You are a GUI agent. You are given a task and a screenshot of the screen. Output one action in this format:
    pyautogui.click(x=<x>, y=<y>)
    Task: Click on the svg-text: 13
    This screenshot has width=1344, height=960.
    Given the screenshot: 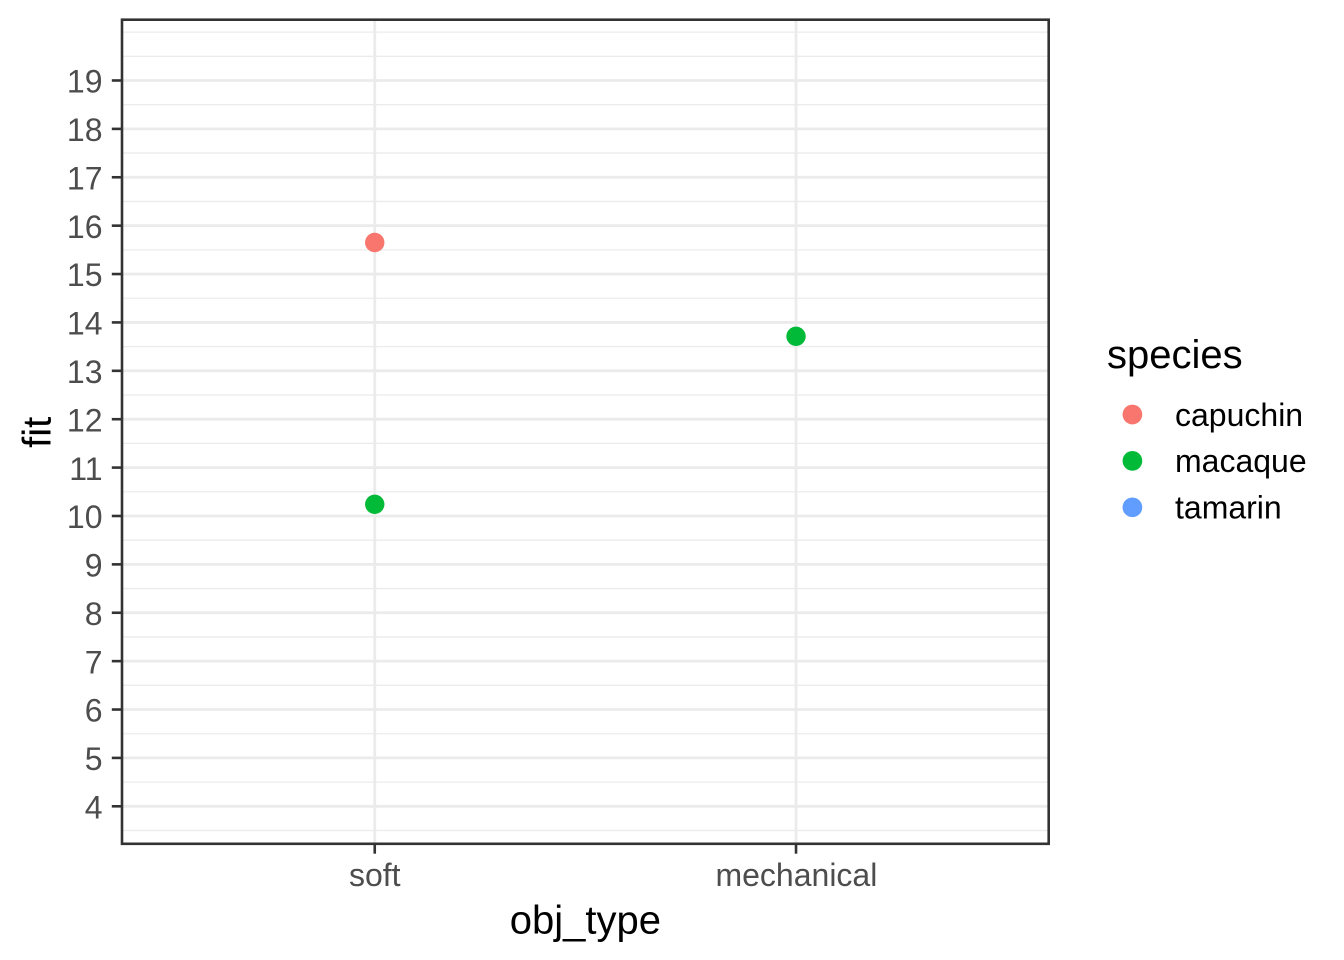 What is the action you would take?
    pyautogui.click(x=85, y=372)
    